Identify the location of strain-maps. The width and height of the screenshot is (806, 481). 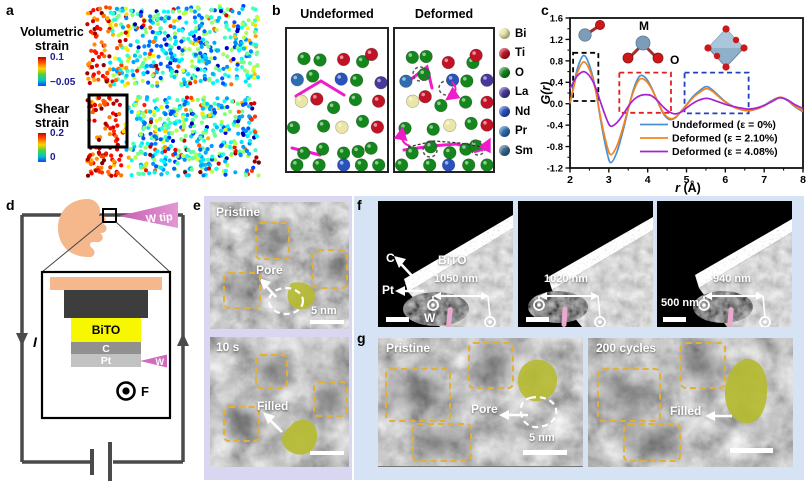
(173, 91).